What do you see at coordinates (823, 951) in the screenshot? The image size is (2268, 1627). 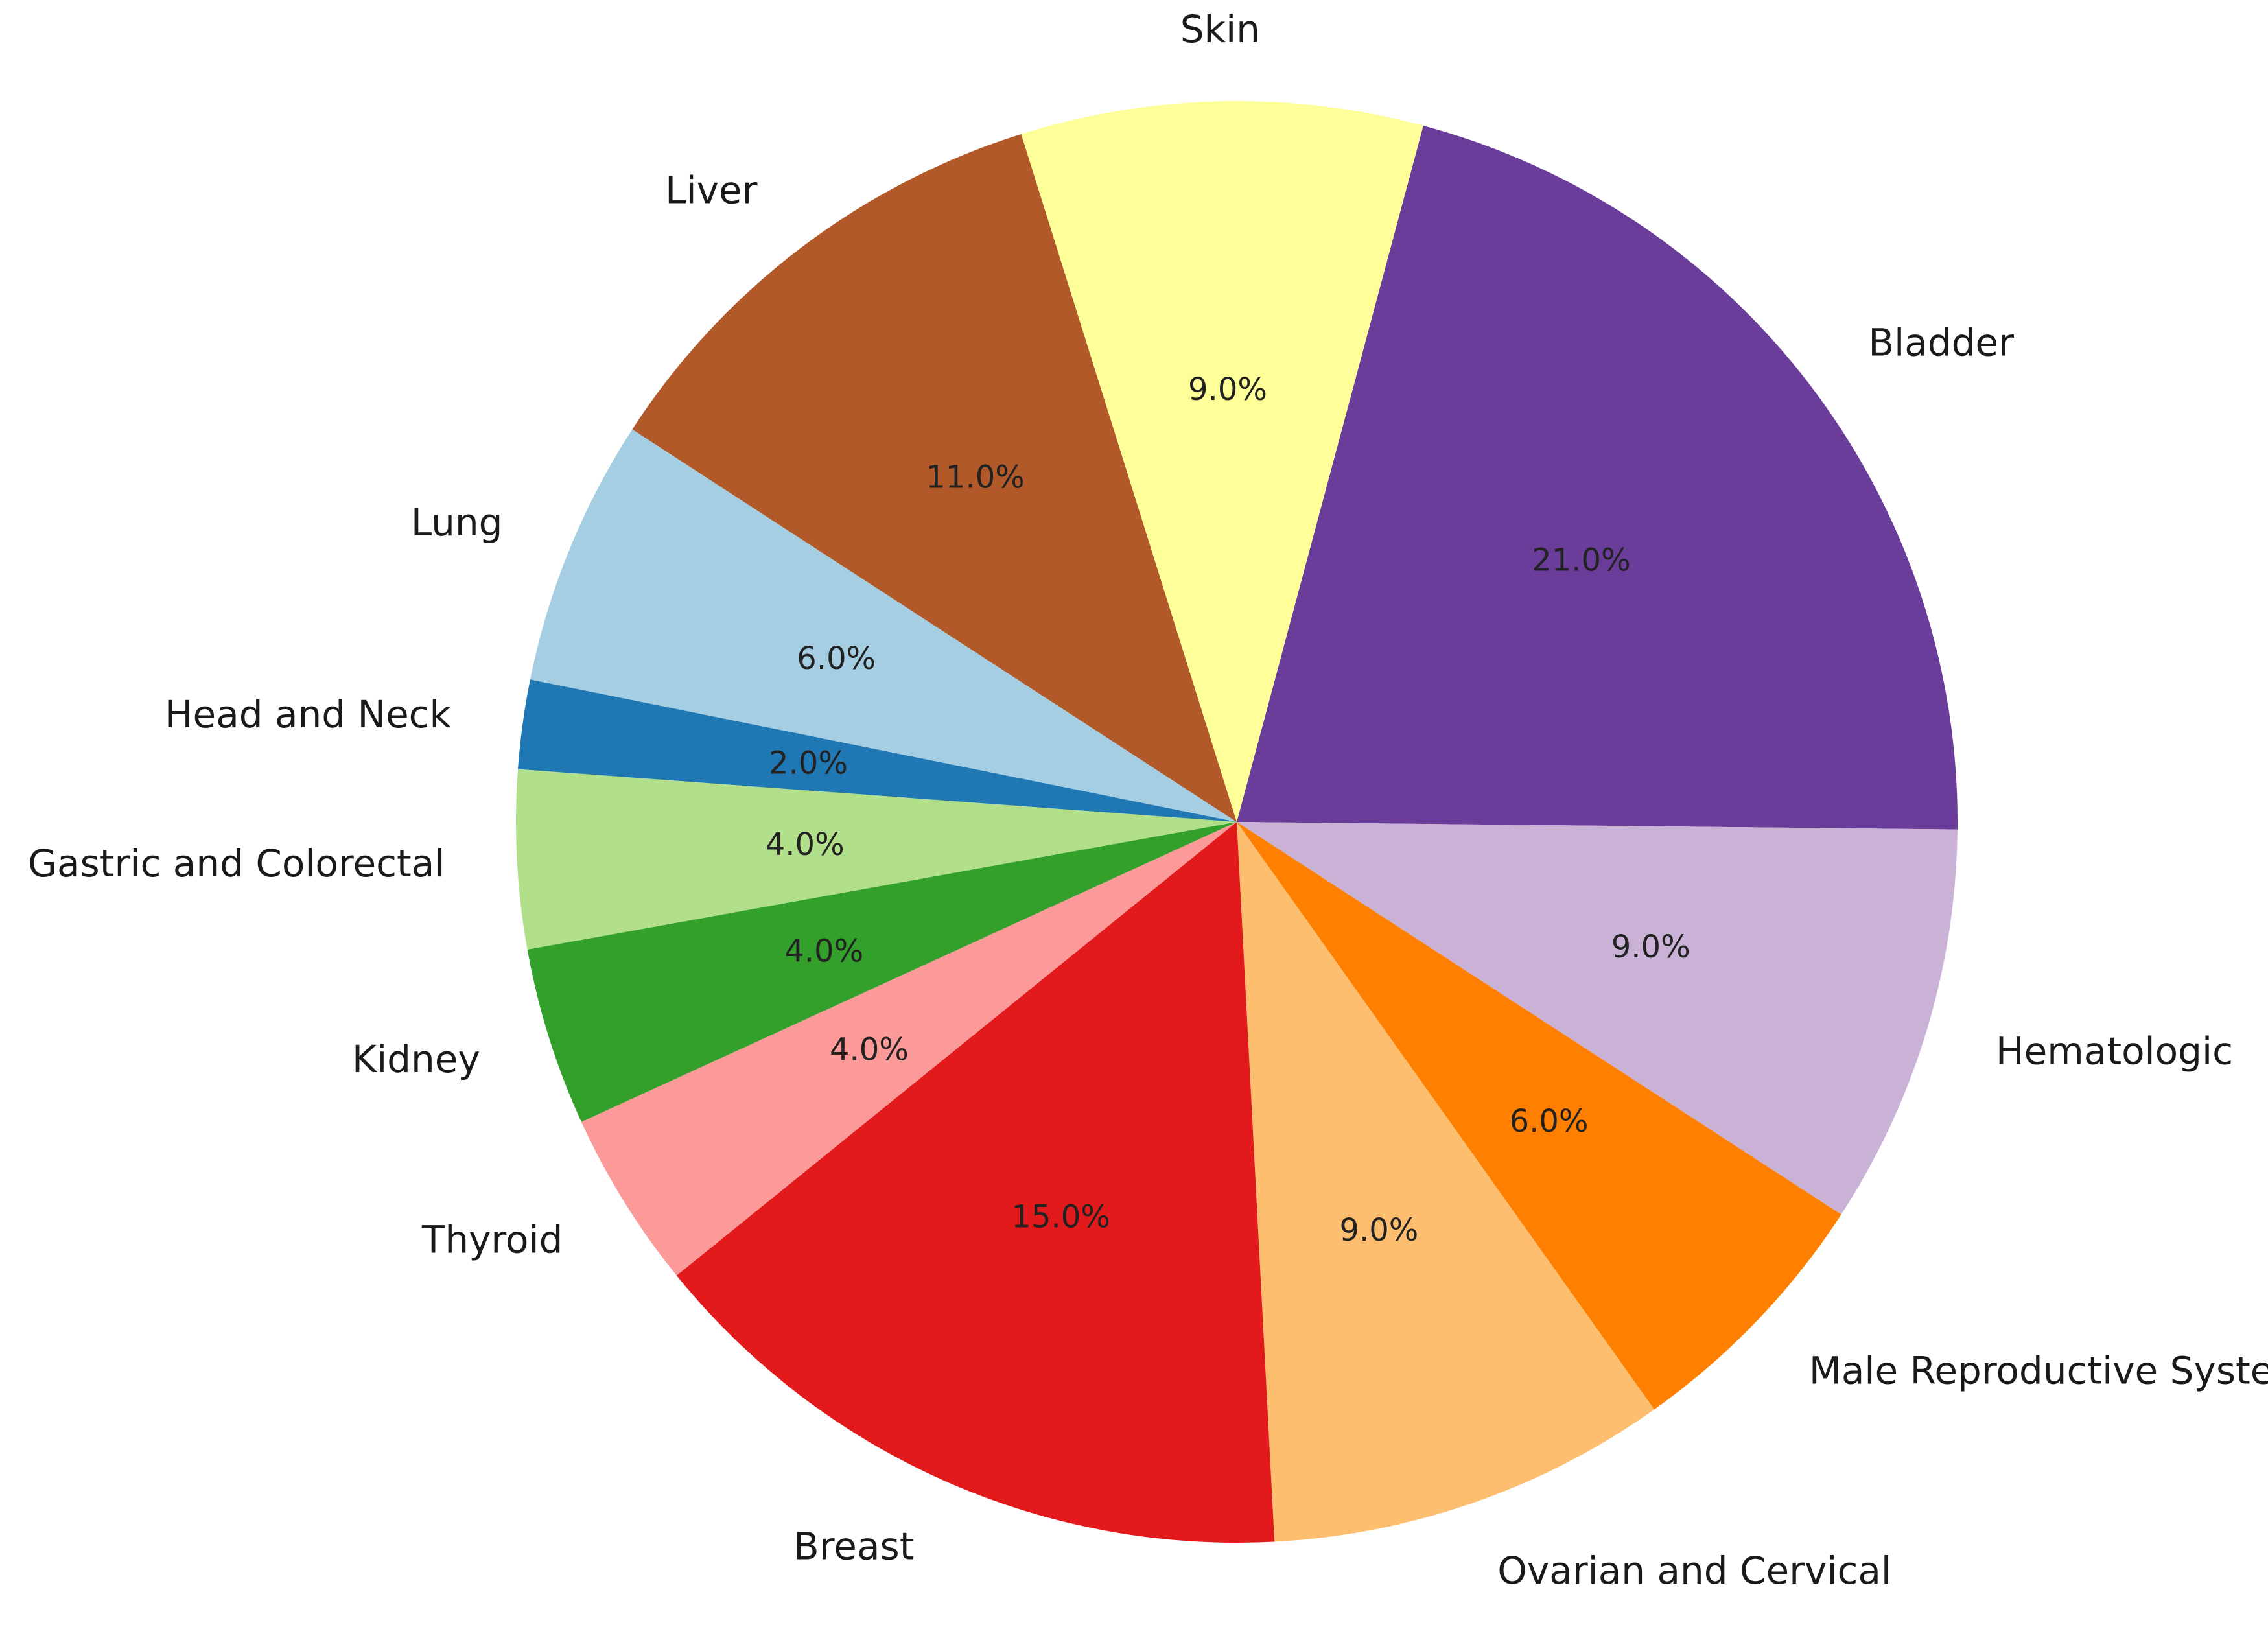 I see `pct-label-kidney: 4.0%` at bounding box center [823, 951].